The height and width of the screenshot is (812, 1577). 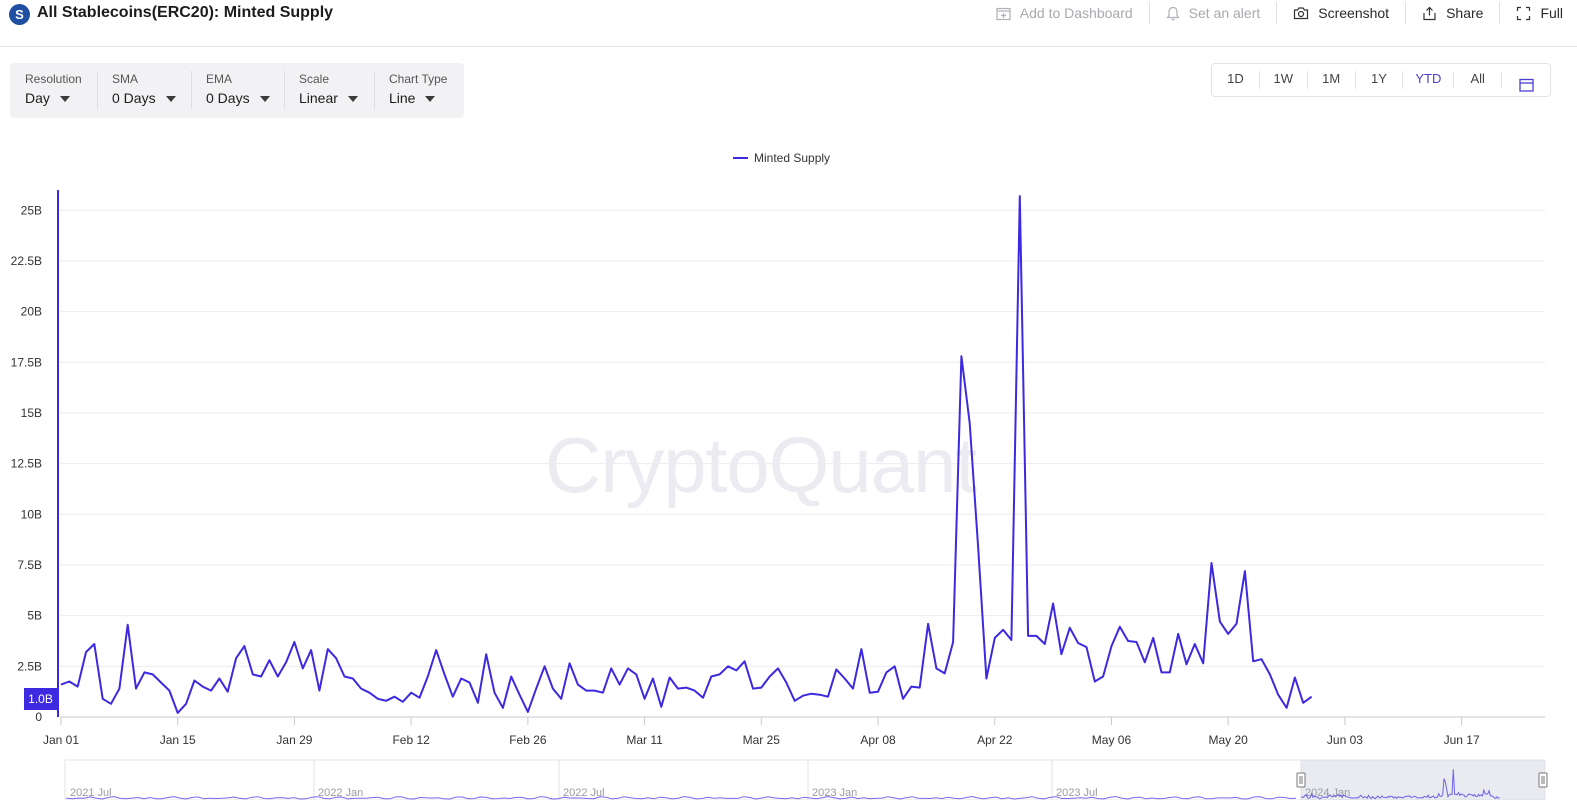 I want to click on x-tick-label: Mar 25, so click(x=762, y=740).